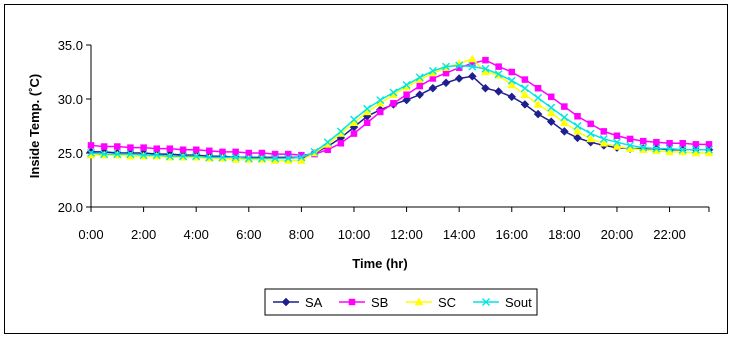 Image resolution: width=734 pixels, height=340 pixels. What do you see at coordinates (419, 301) in the screenshot?
I see `legend-sc-point` at bounding box center [419, 301].